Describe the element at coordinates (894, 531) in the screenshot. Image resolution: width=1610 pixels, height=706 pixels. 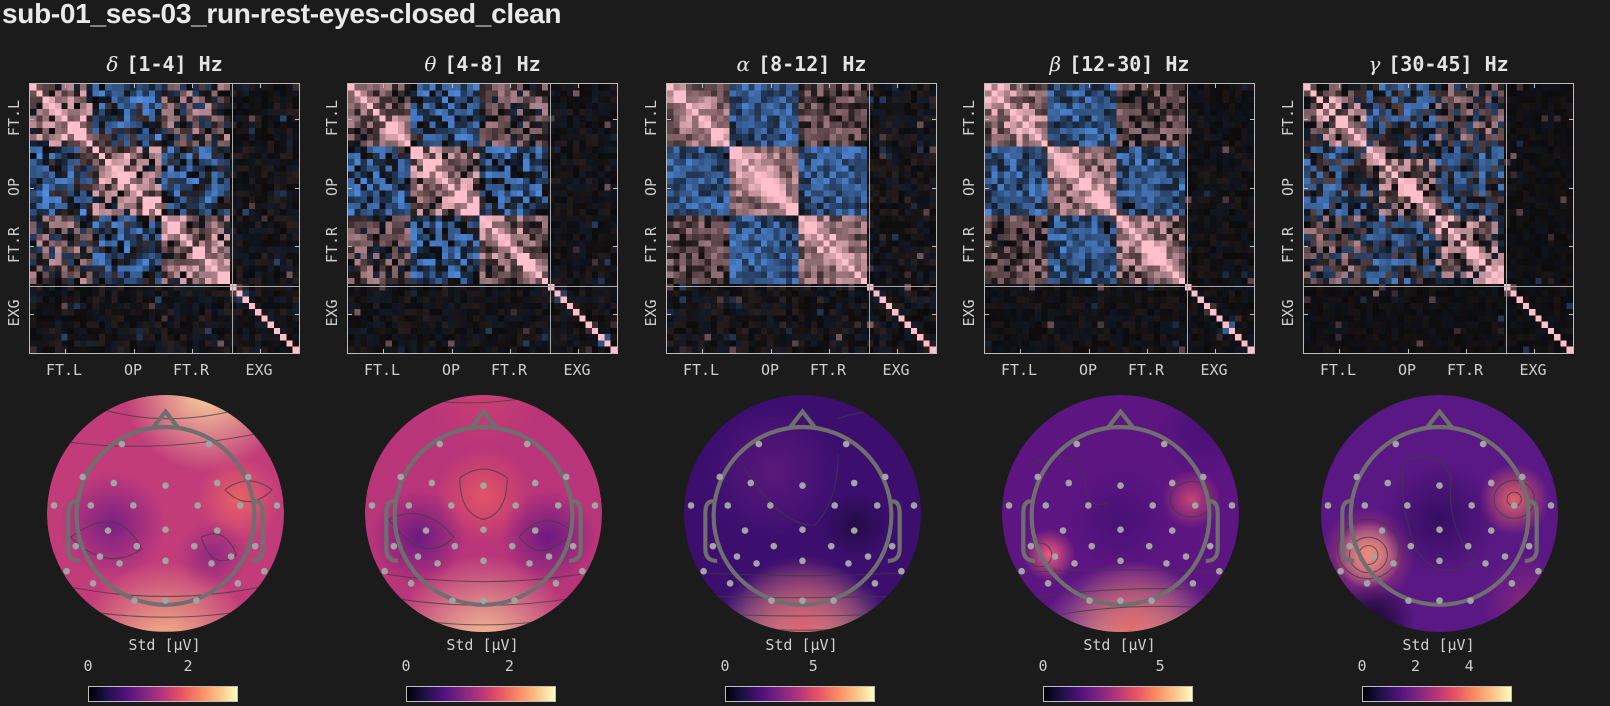
I see `right-ear-icon` at that location.